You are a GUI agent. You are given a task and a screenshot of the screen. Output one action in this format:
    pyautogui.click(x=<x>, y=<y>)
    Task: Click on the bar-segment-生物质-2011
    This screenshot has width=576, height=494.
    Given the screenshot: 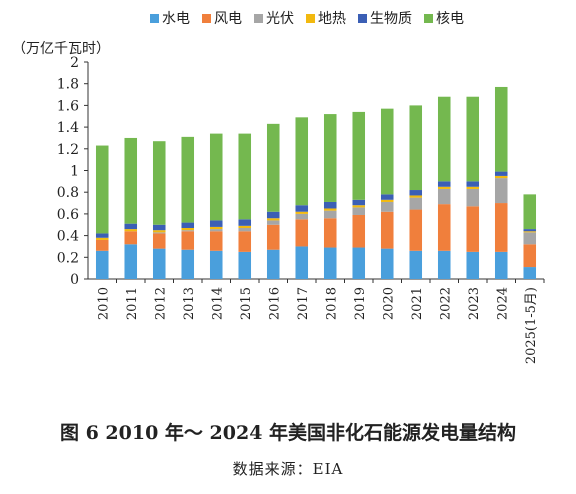 What is the action you would take?
    pyautogui.click(x=131, y=226)
    